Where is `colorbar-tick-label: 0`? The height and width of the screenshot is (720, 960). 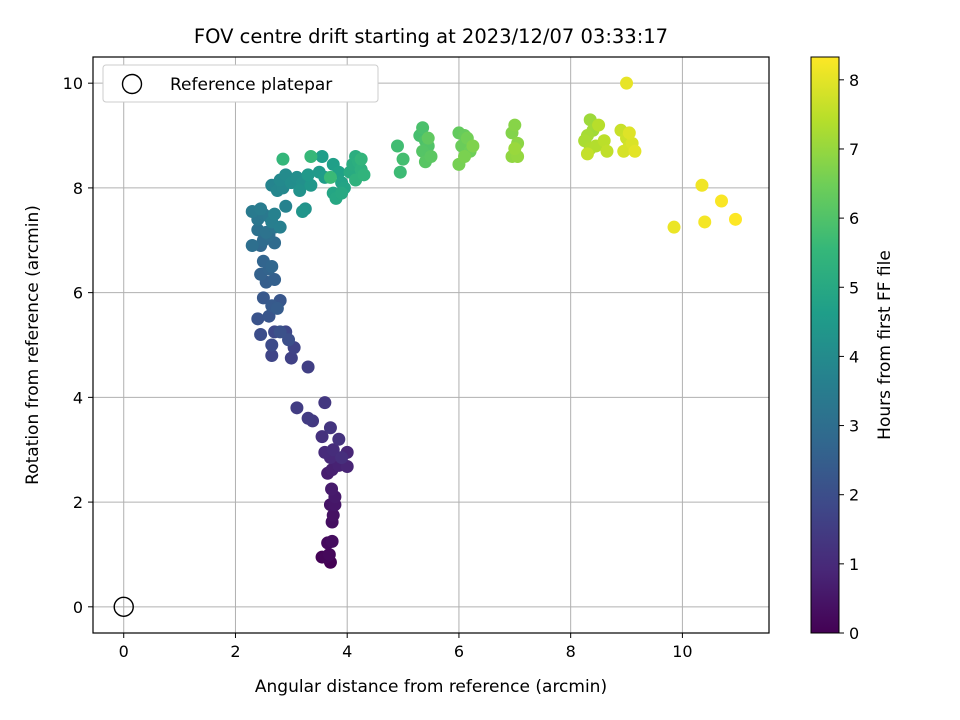 colorbar-tick-label: 0 is located at coordinates (854, 633).